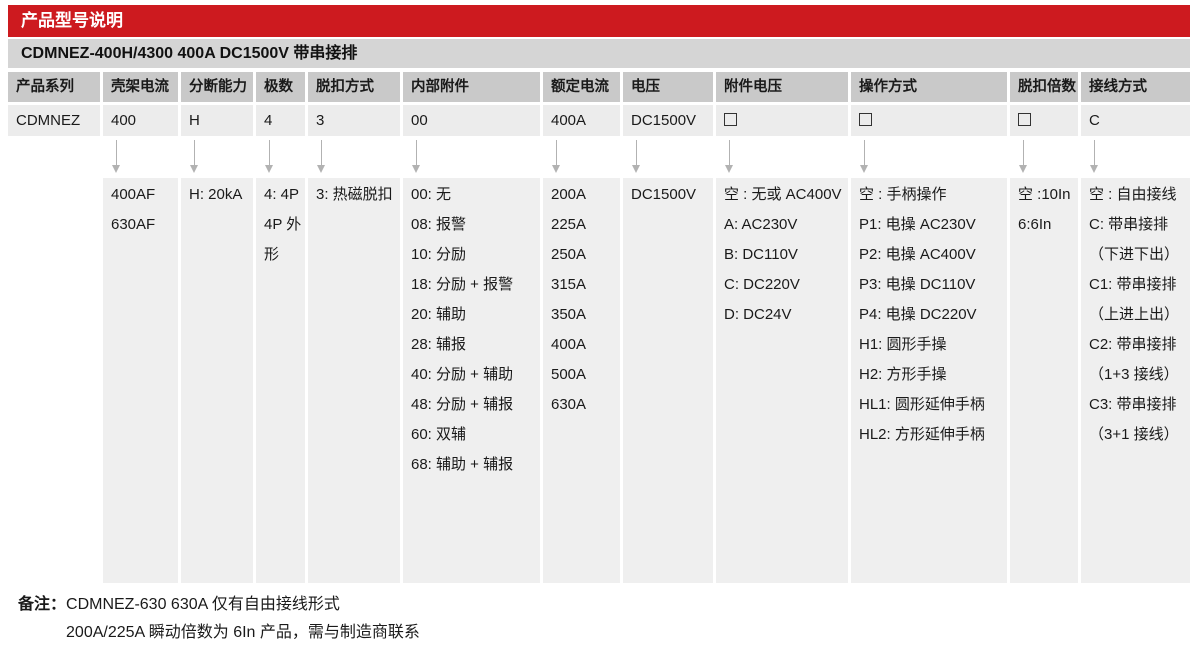  What do you see at coordinates (42, 604) in the screenshot?
I see `notes-label: 备注：` at bounding box center [42, 604].